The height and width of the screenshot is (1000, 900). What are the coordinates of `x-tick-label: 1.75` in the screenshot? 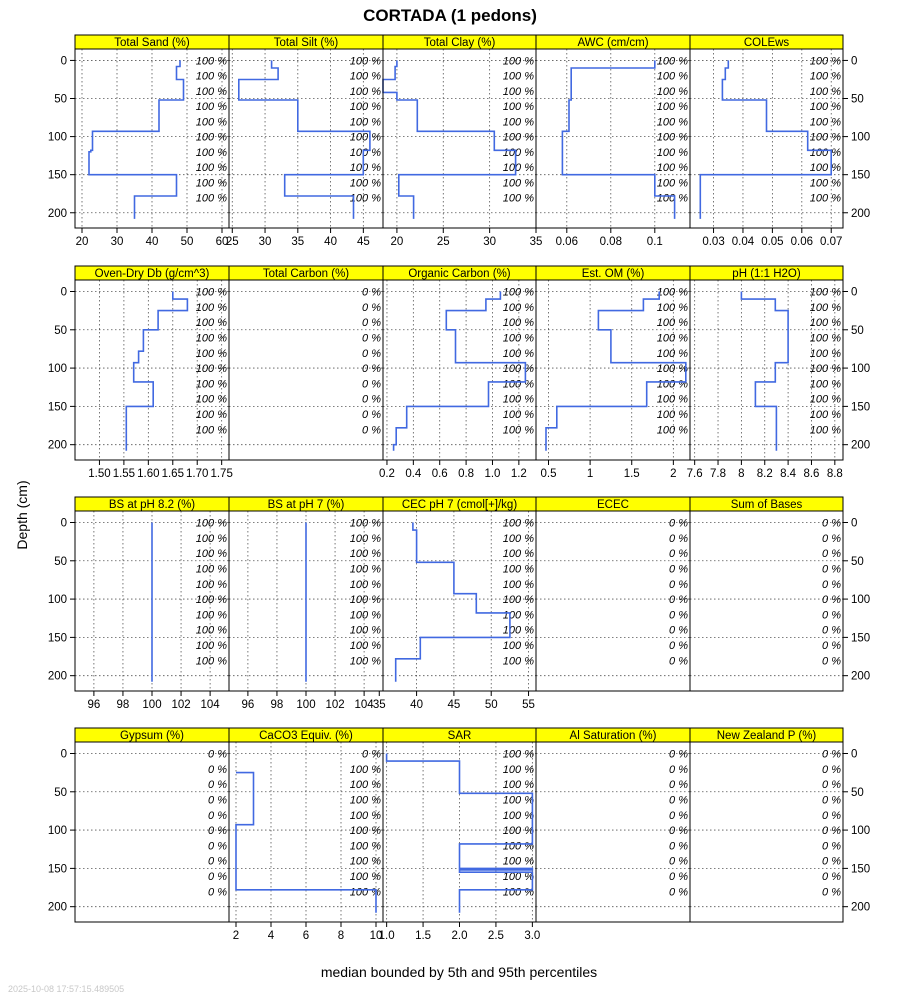 It's located at (221, 474).